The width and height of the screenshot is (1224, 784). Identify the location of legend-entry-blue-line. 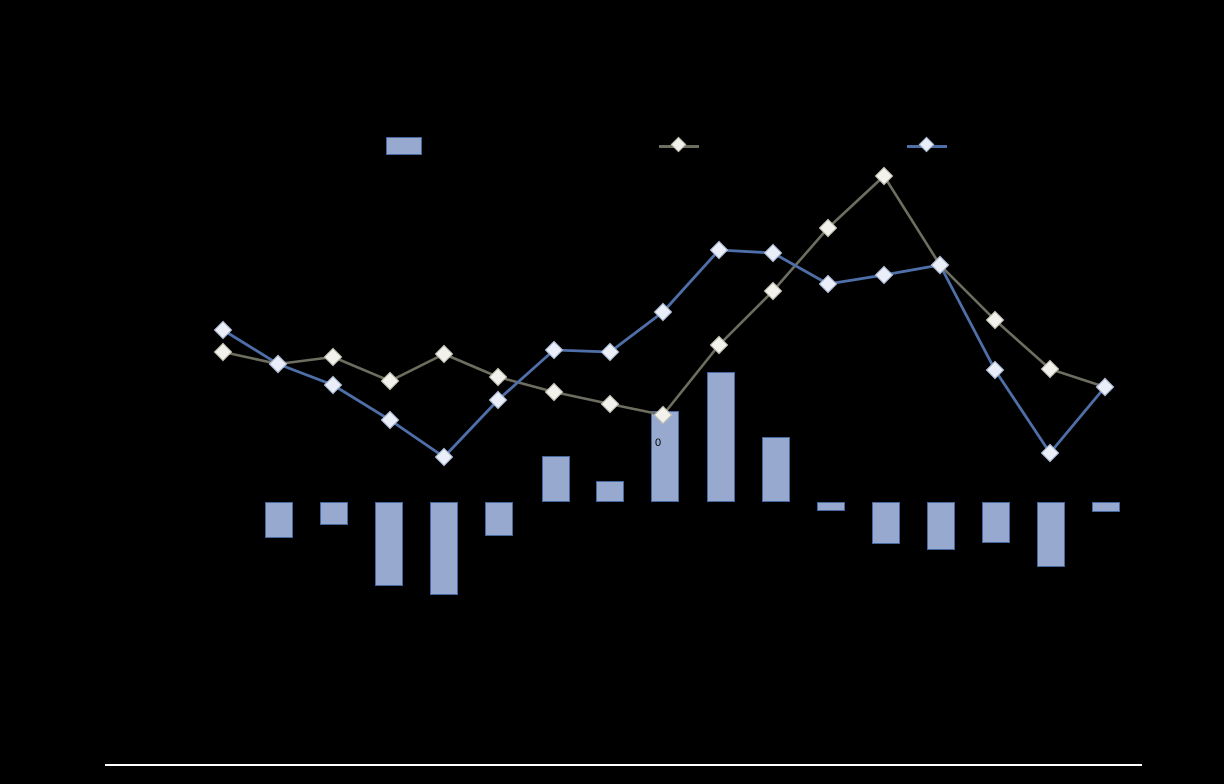
(931, 146).